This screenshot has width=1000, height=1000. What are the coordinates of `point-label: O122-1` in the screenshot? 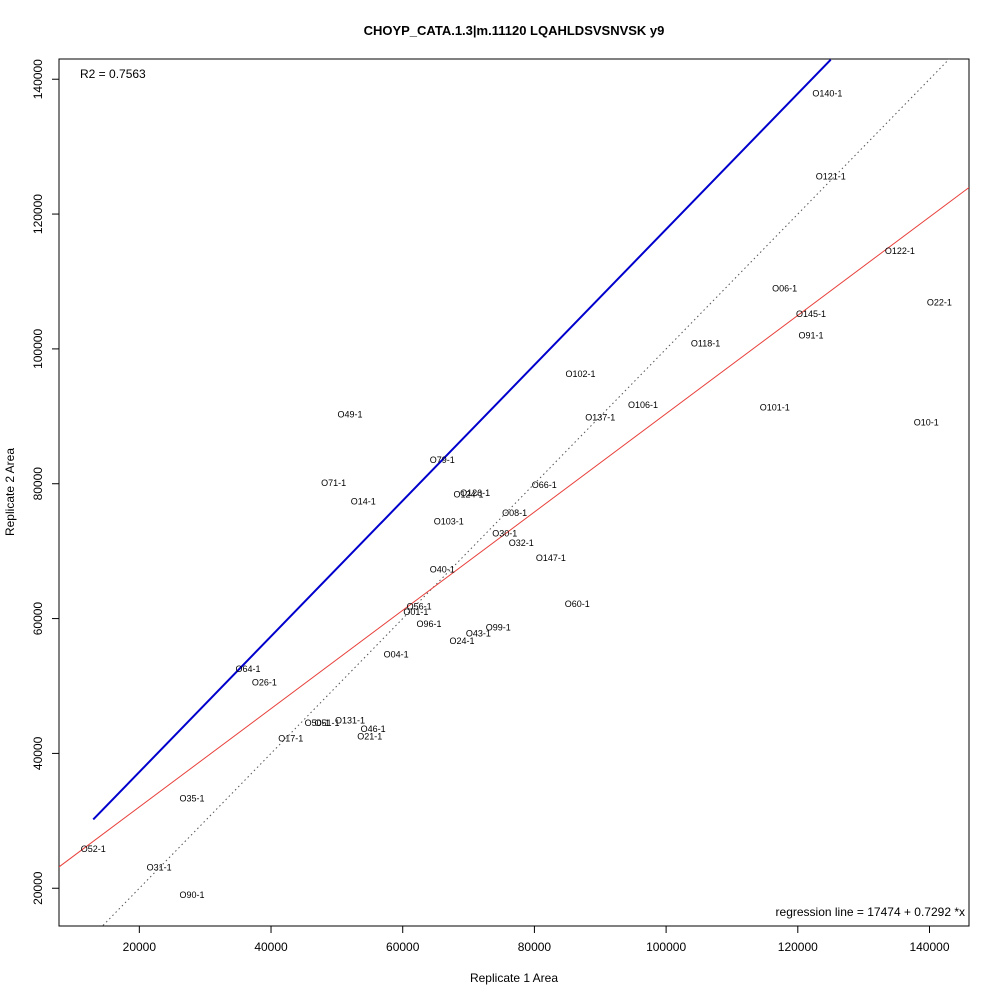 It's located at (900, 251).